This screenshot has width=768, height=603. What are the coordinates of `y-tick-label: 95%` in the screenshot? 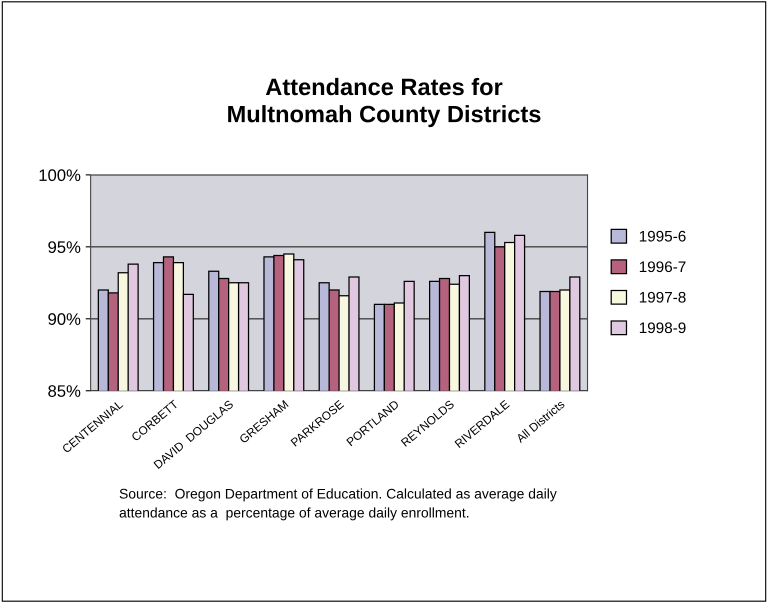 It's located at (64, 247).